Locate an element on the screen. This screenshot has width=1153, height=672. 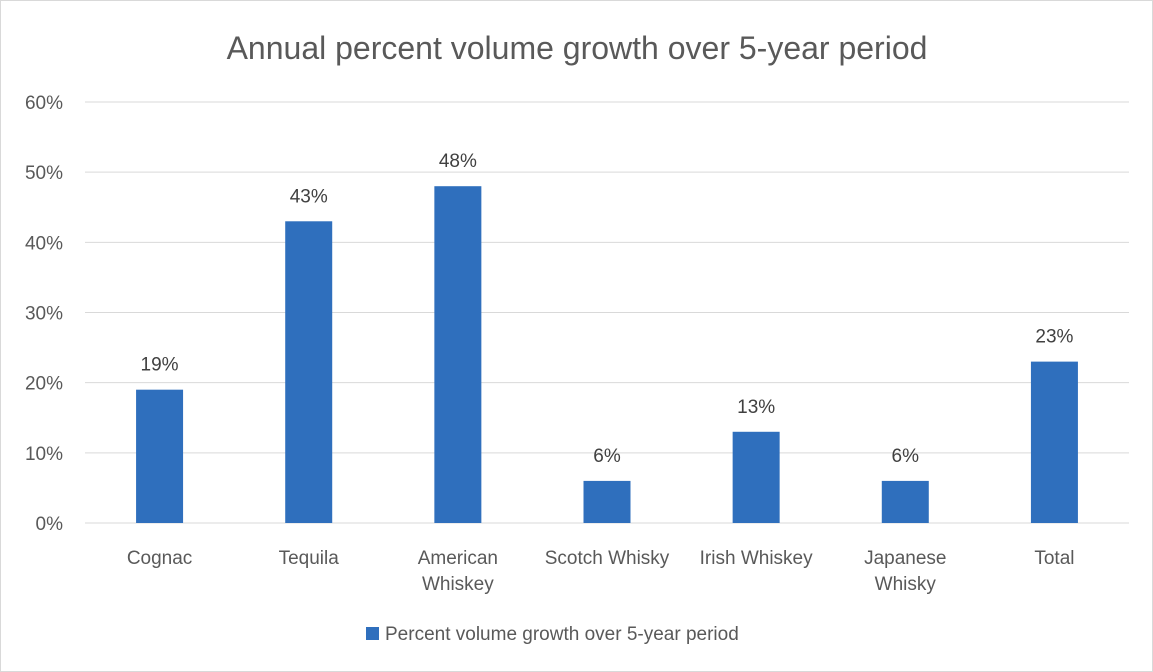
data-label: 43% is located at coordinates (309, 196).